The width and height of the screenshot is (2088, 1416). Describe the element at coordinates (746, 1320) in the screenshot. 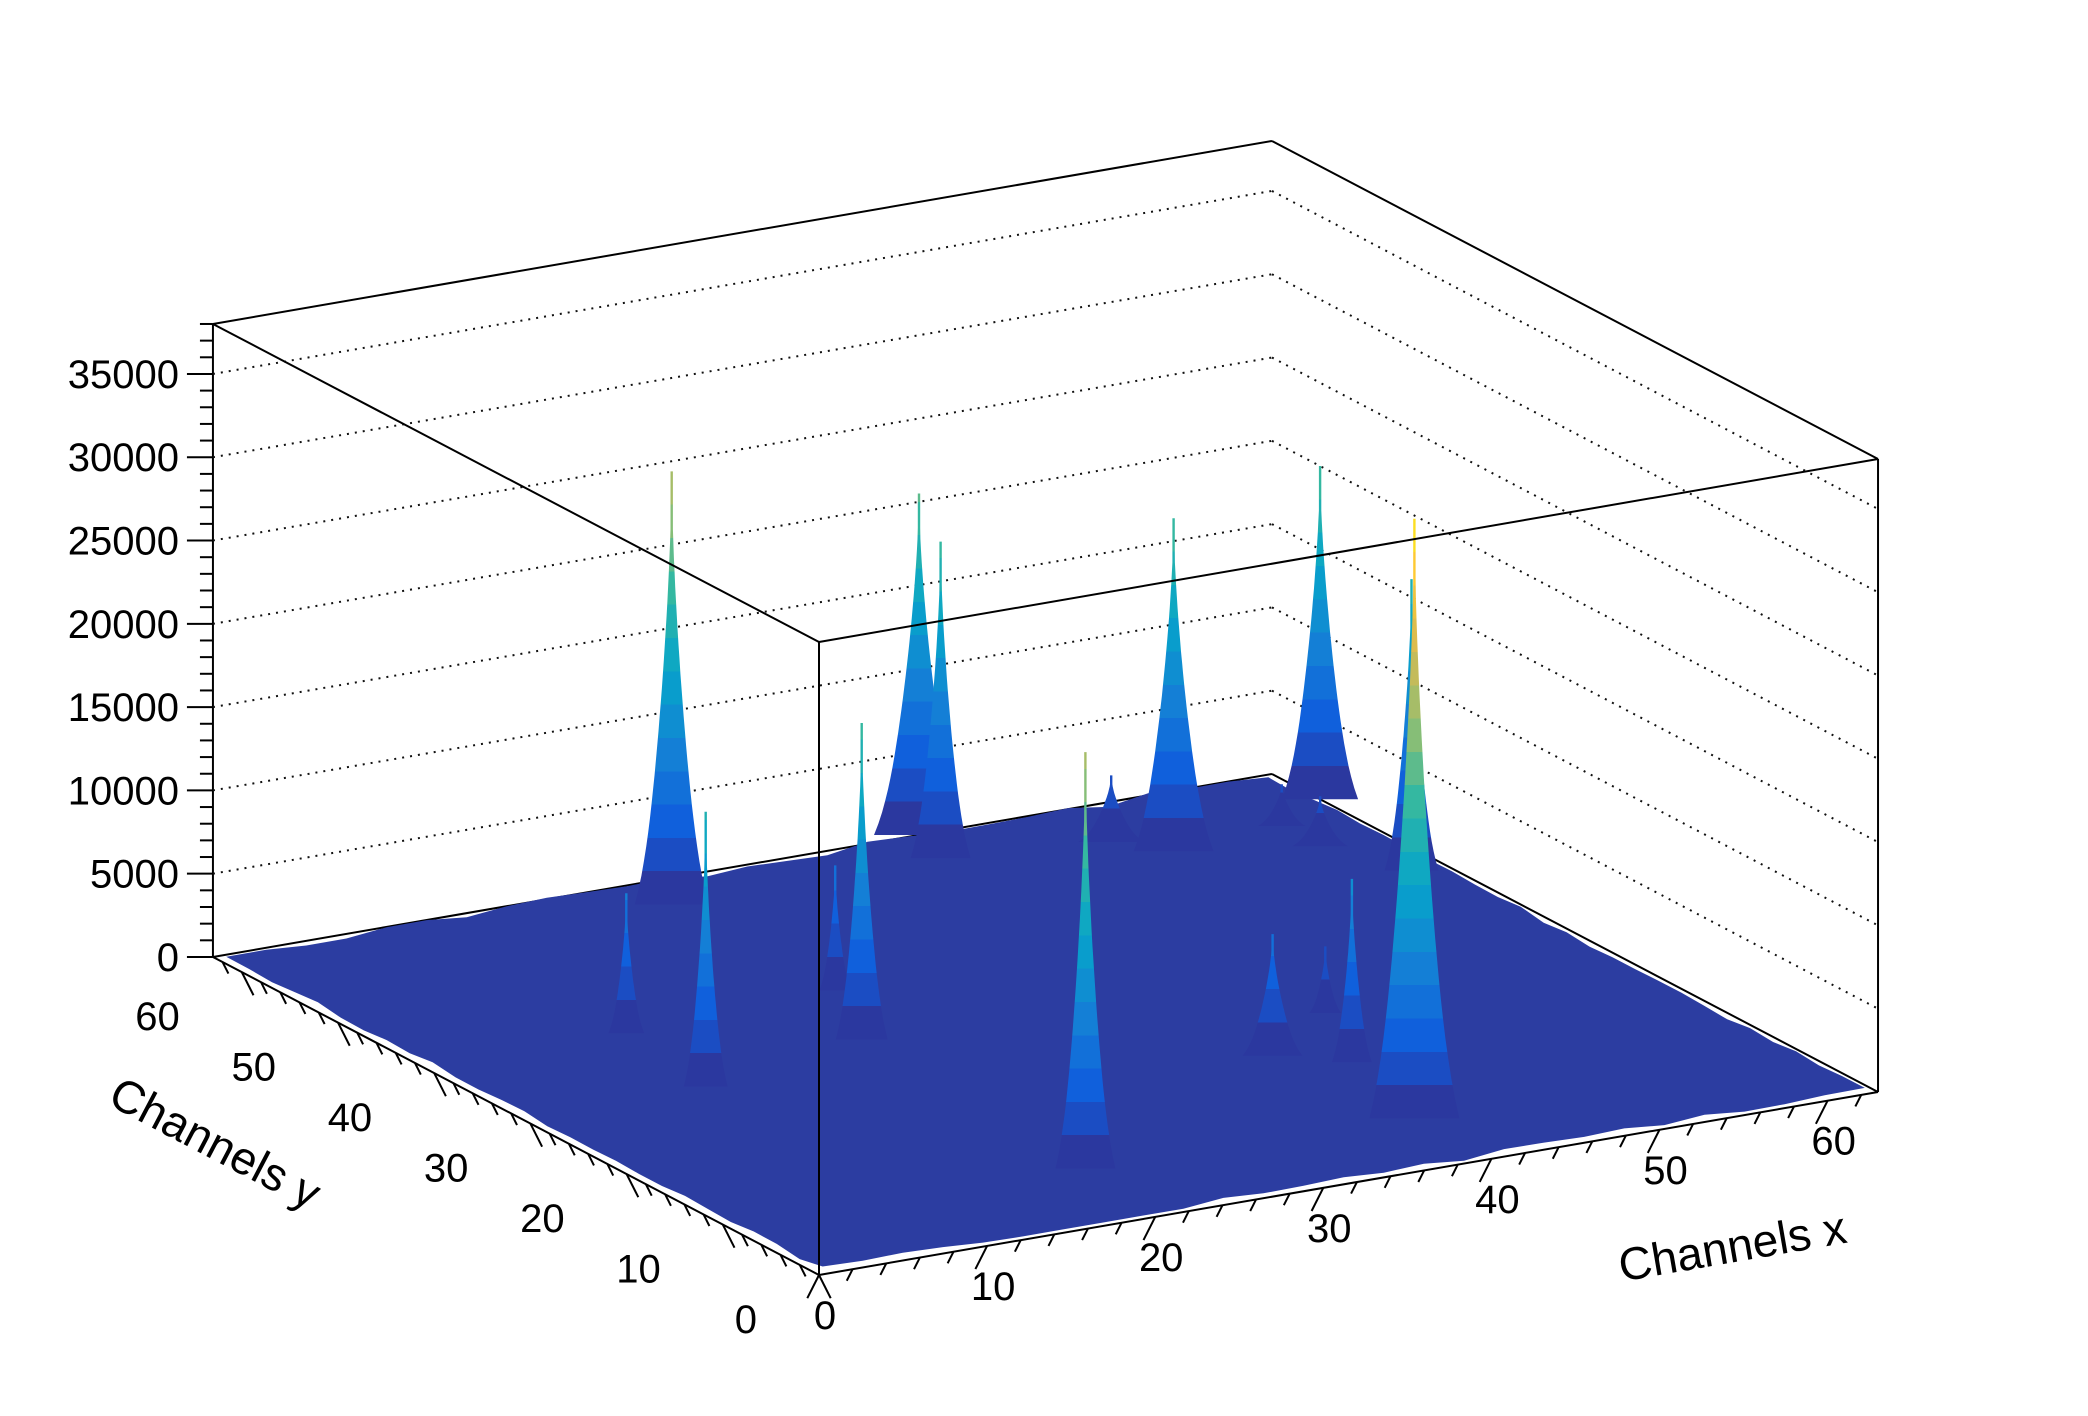

I see `y-tick-label: 0` at that location.